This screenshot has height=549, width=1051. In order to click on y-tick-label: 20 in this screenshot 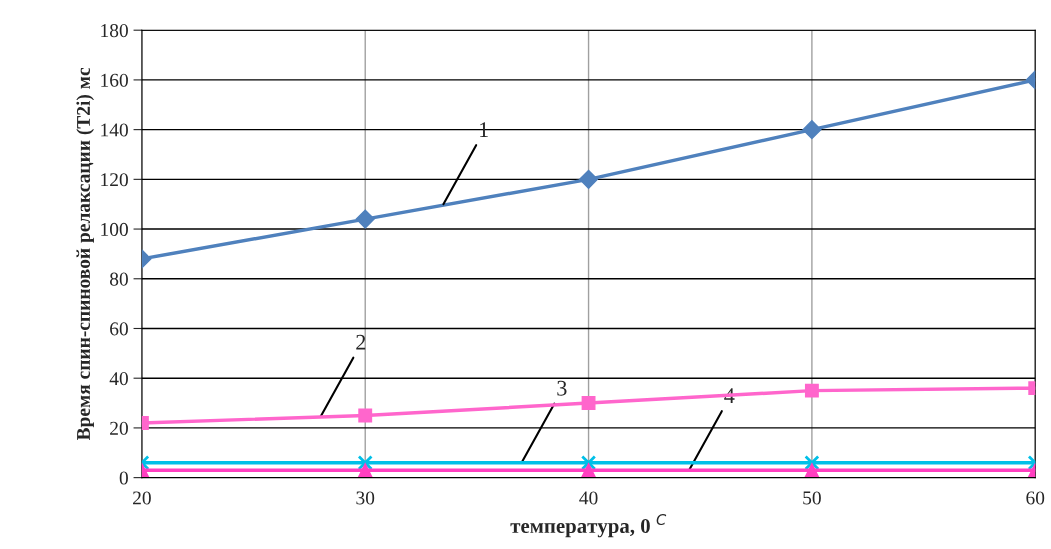, I will do `click(119, 428)`.